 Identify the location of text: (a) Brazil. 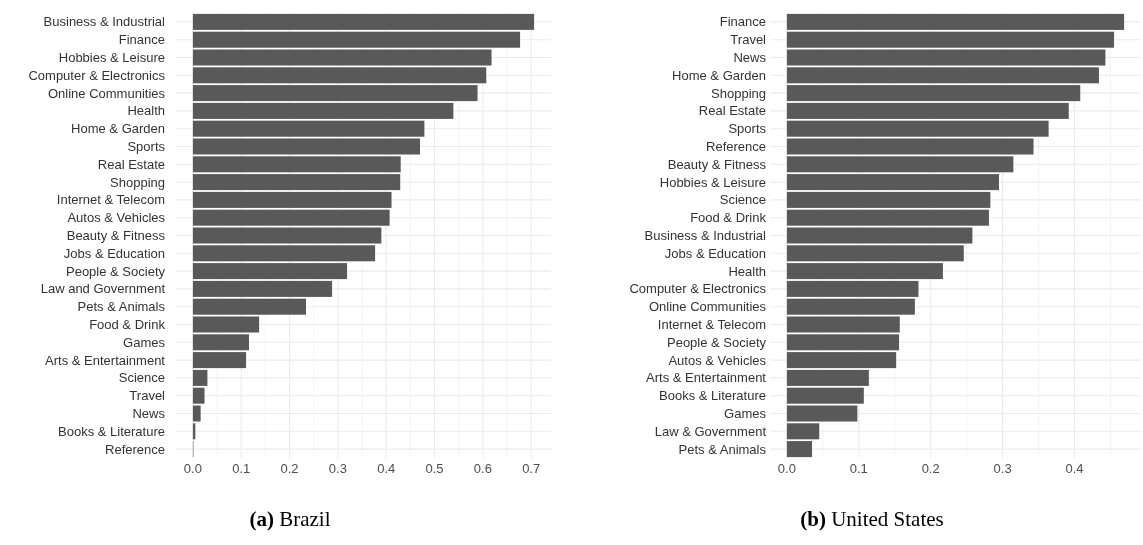
(290, 519).